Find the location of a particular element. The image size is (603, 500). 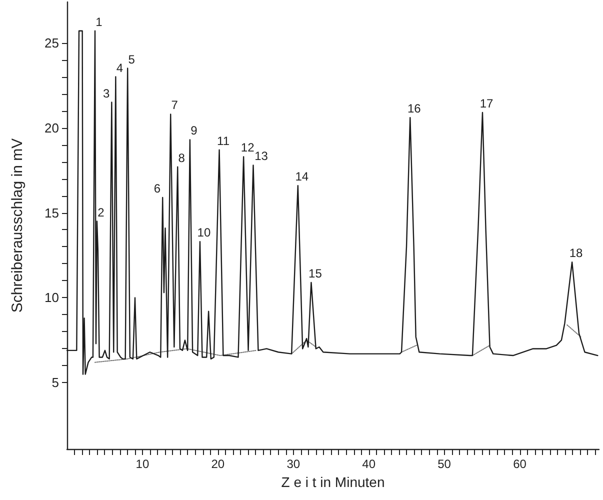

annotation: 6 is located at coordinates (157, 188).